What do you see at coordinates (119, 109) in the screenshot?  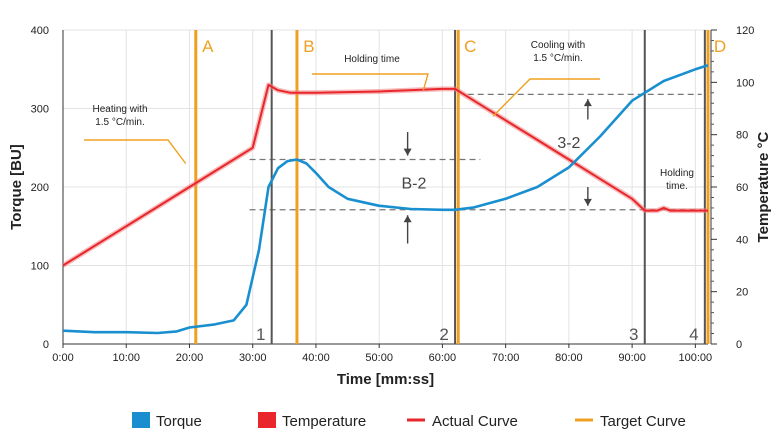 I see `annotation-heating-line1: Heating with` at bounding box center [119, 109].